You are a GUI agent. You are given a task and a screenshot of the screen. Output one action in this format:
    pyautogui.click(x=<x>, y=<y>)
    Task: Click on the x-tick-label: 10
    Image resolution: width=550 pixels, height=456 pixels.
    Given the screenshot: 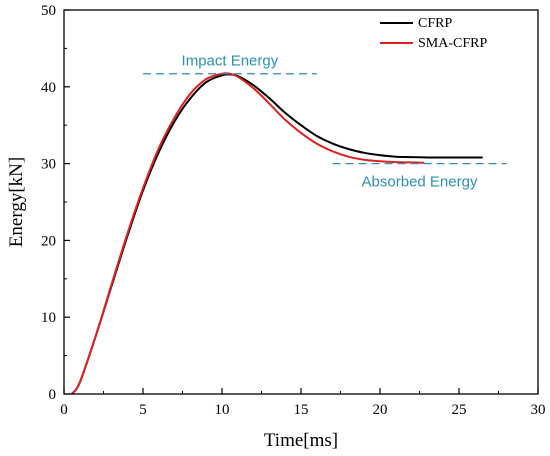 What is the action you would take?
    pyautogui.click(x=222, y=410)
    